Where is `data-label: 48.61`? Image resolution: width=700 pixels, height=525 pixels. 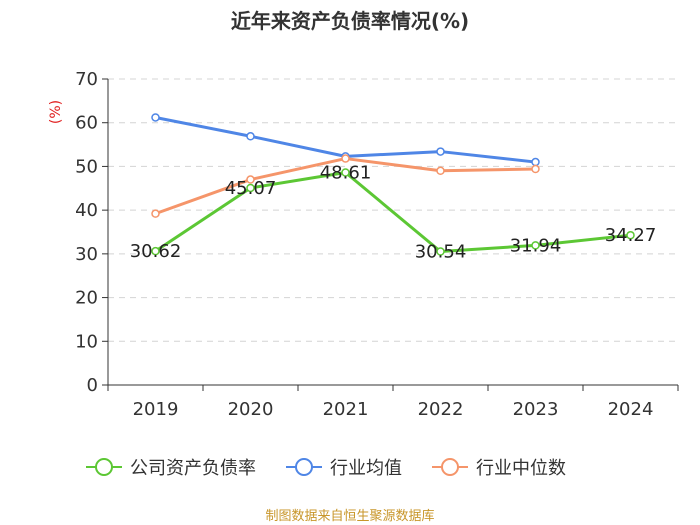
data-label: 48.61 is located at coordinates (346, 173).